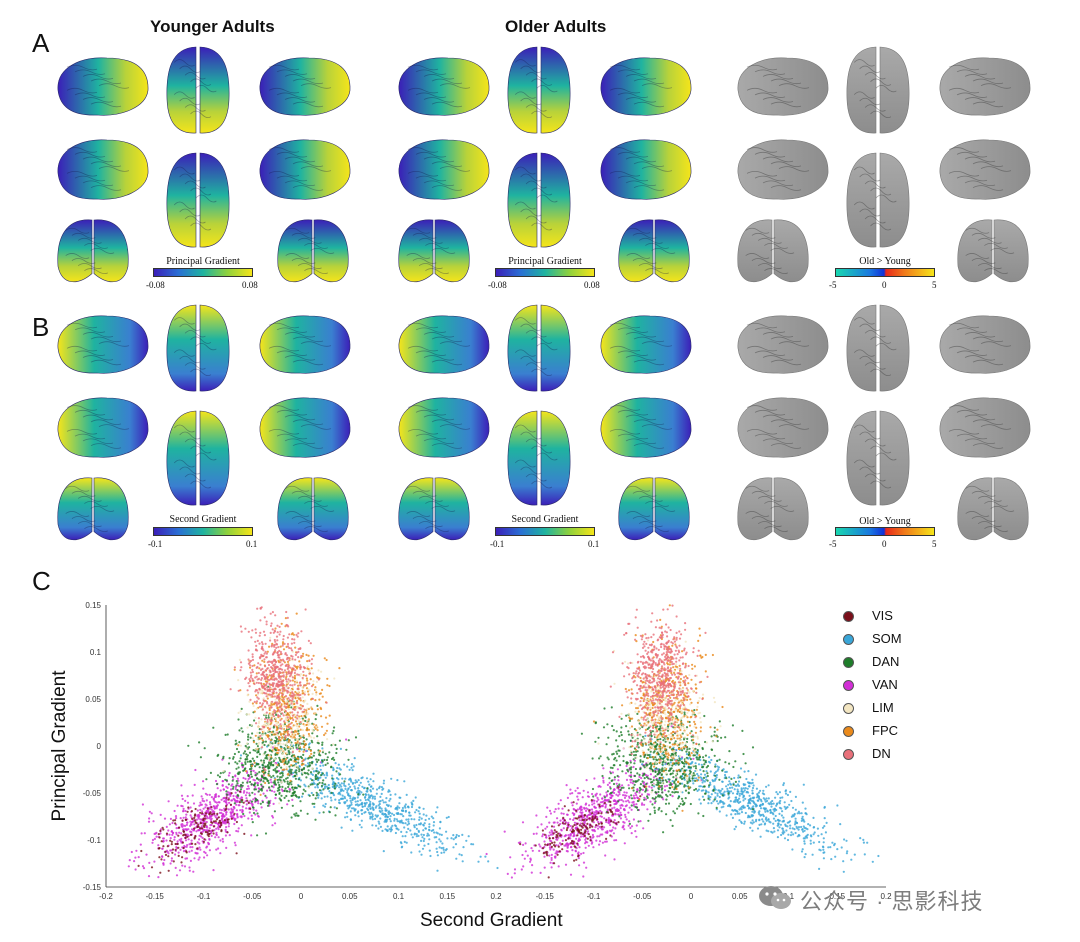 The height and width of the screenshot is (942, 1080). What do you see at coordinates (886, 896) in the screenshot?
I see `x-tick-label: 0.2` at bounding box center [886, 896].